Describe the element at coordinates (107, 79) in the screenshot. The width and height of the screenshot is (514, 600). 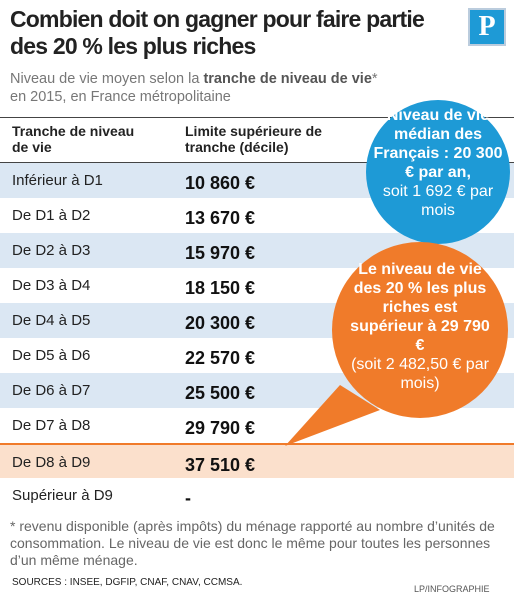
I see `subtitle-text: Niveau de vie moyen selon la` at that location.